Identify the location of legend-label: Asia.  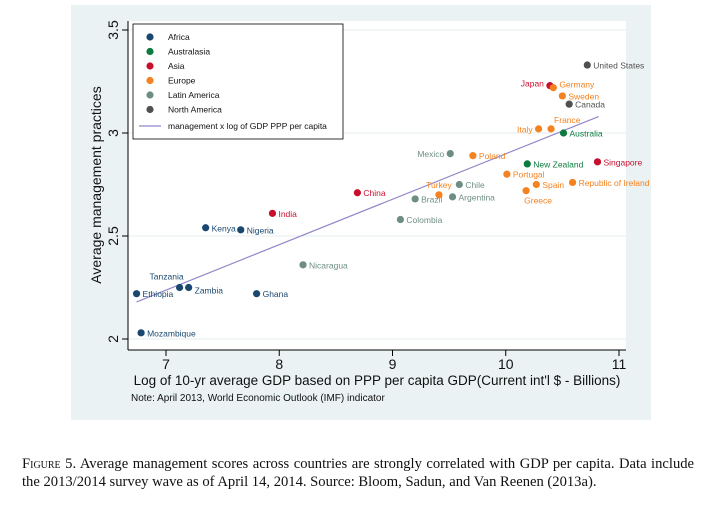
(176, 66).